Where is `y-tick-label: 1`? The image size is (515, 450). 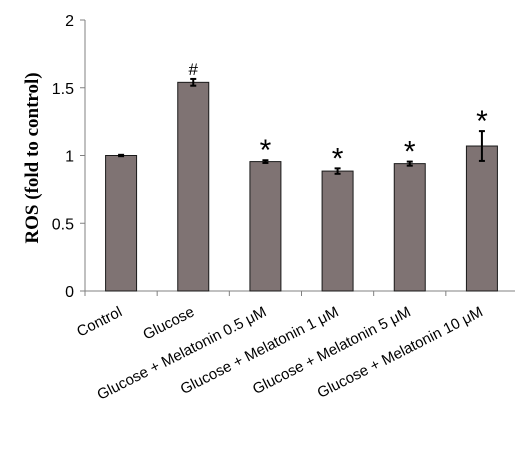
y-tick-label: 1 is located at coordinates (69, 157).